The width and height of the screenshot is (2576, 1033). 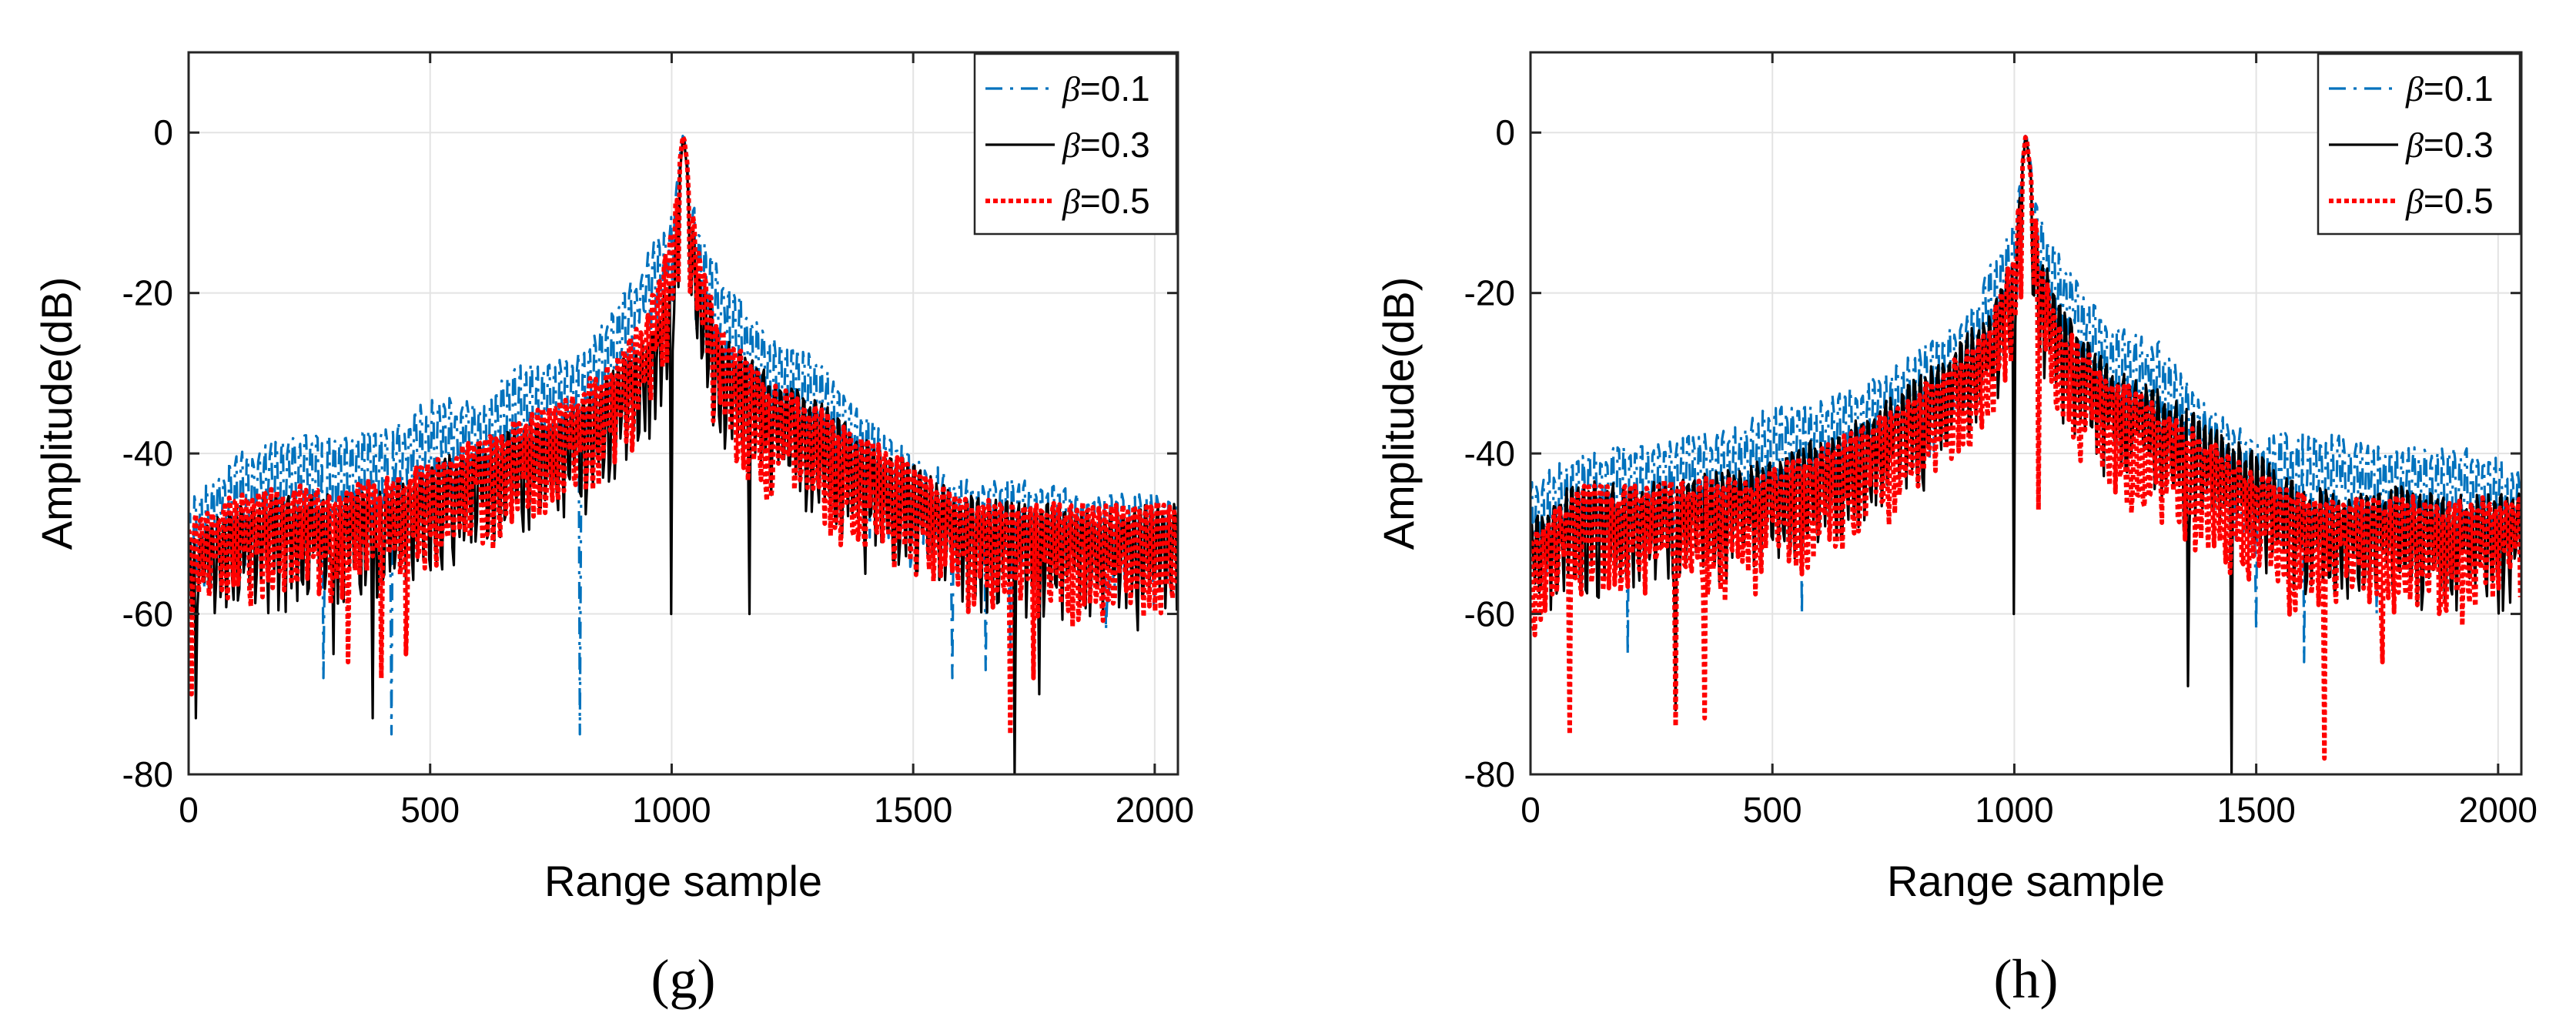 I want to click on y-axis-title-g: Amplitude(dB), so click(x=57, y=413).